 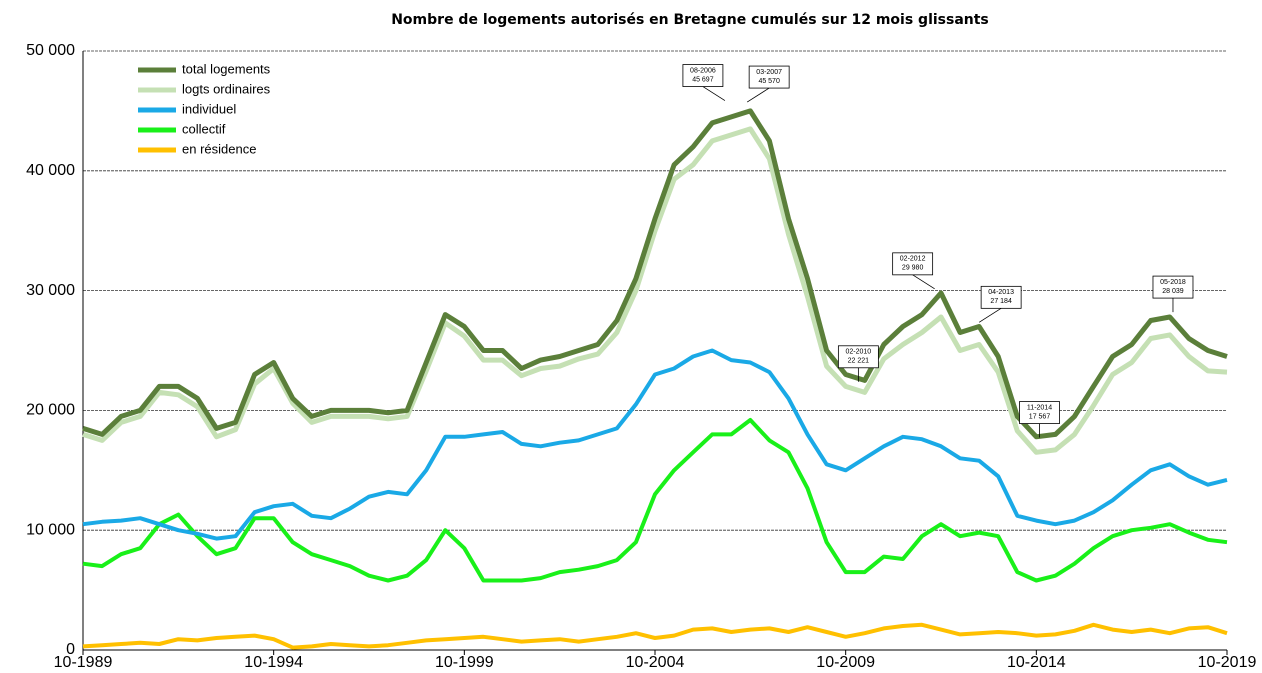 What do you see at coordinates (1173, 282) in the screenshot?
I see `annotation-date: 05-2018` at bounding box center [1173, 282].